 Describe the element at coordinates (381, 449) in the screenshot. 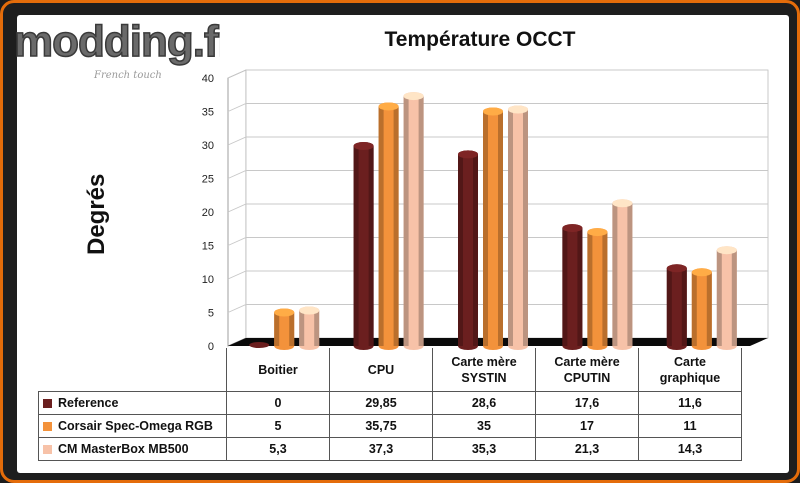

I see `data-label: 37,3` at that location.